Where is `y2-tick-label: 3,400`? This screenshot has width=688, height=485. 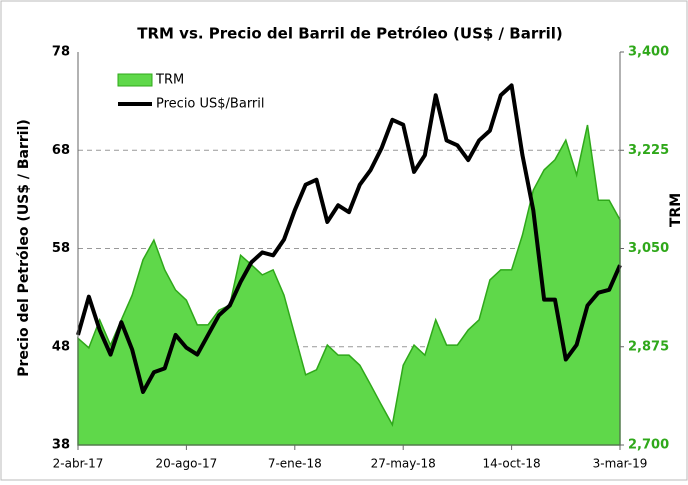
y2-tick-label: 3,400 is located at coordinates (648, 52).